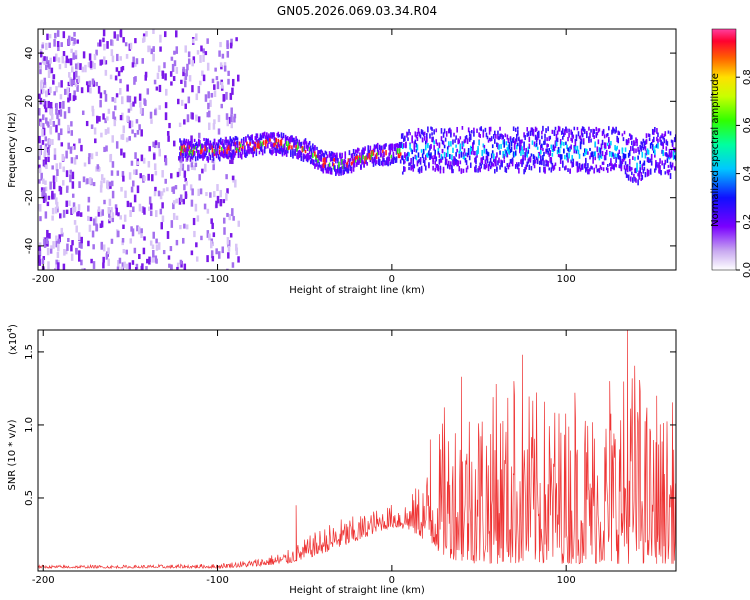 The image size is (750, 600). I want to click on spectrogram-y-tick-label: 0, so click(29, 149).